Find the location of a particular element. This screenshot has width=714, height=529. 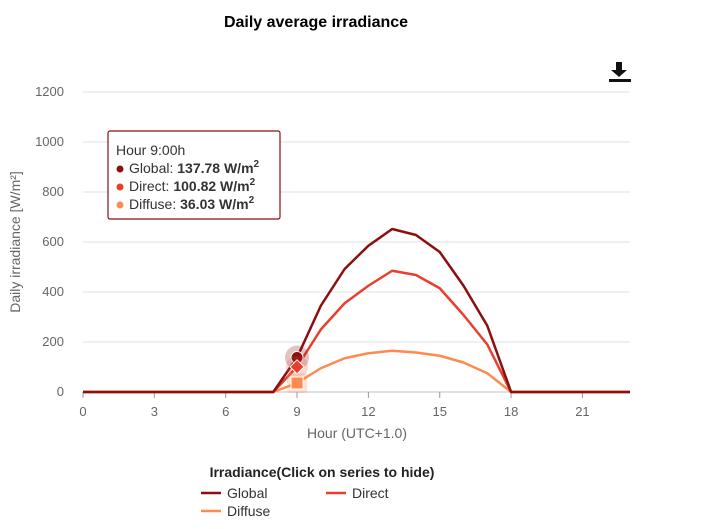

y-tick-label: 400 is located at coordinates (53, 291).